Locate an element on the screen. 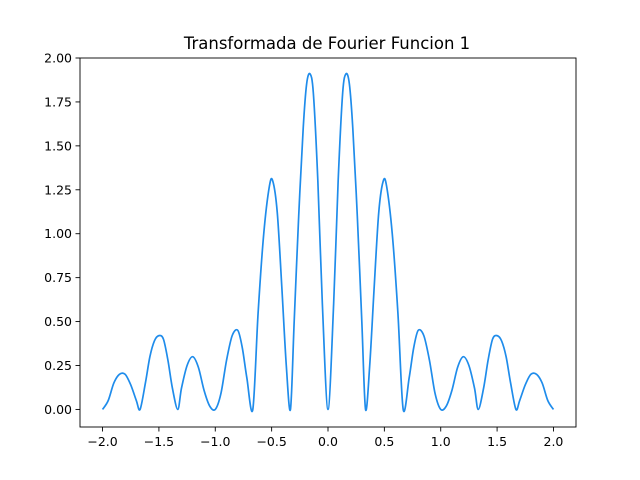 Image resolution: width=640 pixels, height=480 pixels. y-axis: 0.00 0.25 0.50 0.75 1.00 1.25 1.50 1.75 2.00 is located at coordinates (62, 234).